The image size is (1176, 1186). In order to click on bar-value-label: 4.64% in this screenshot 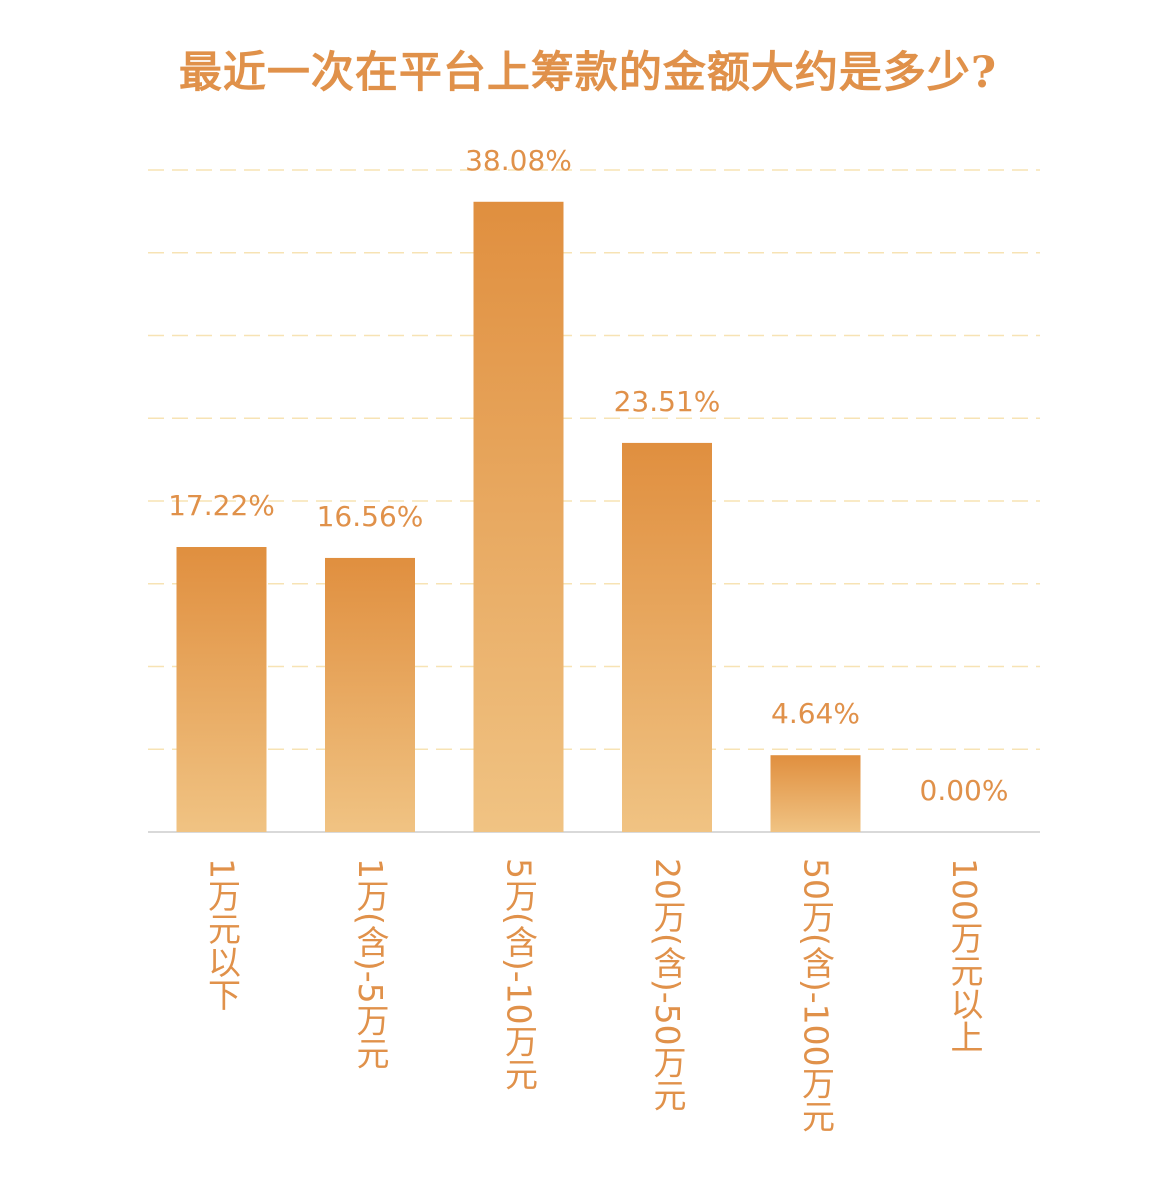, I will do `click(815, 713)`.